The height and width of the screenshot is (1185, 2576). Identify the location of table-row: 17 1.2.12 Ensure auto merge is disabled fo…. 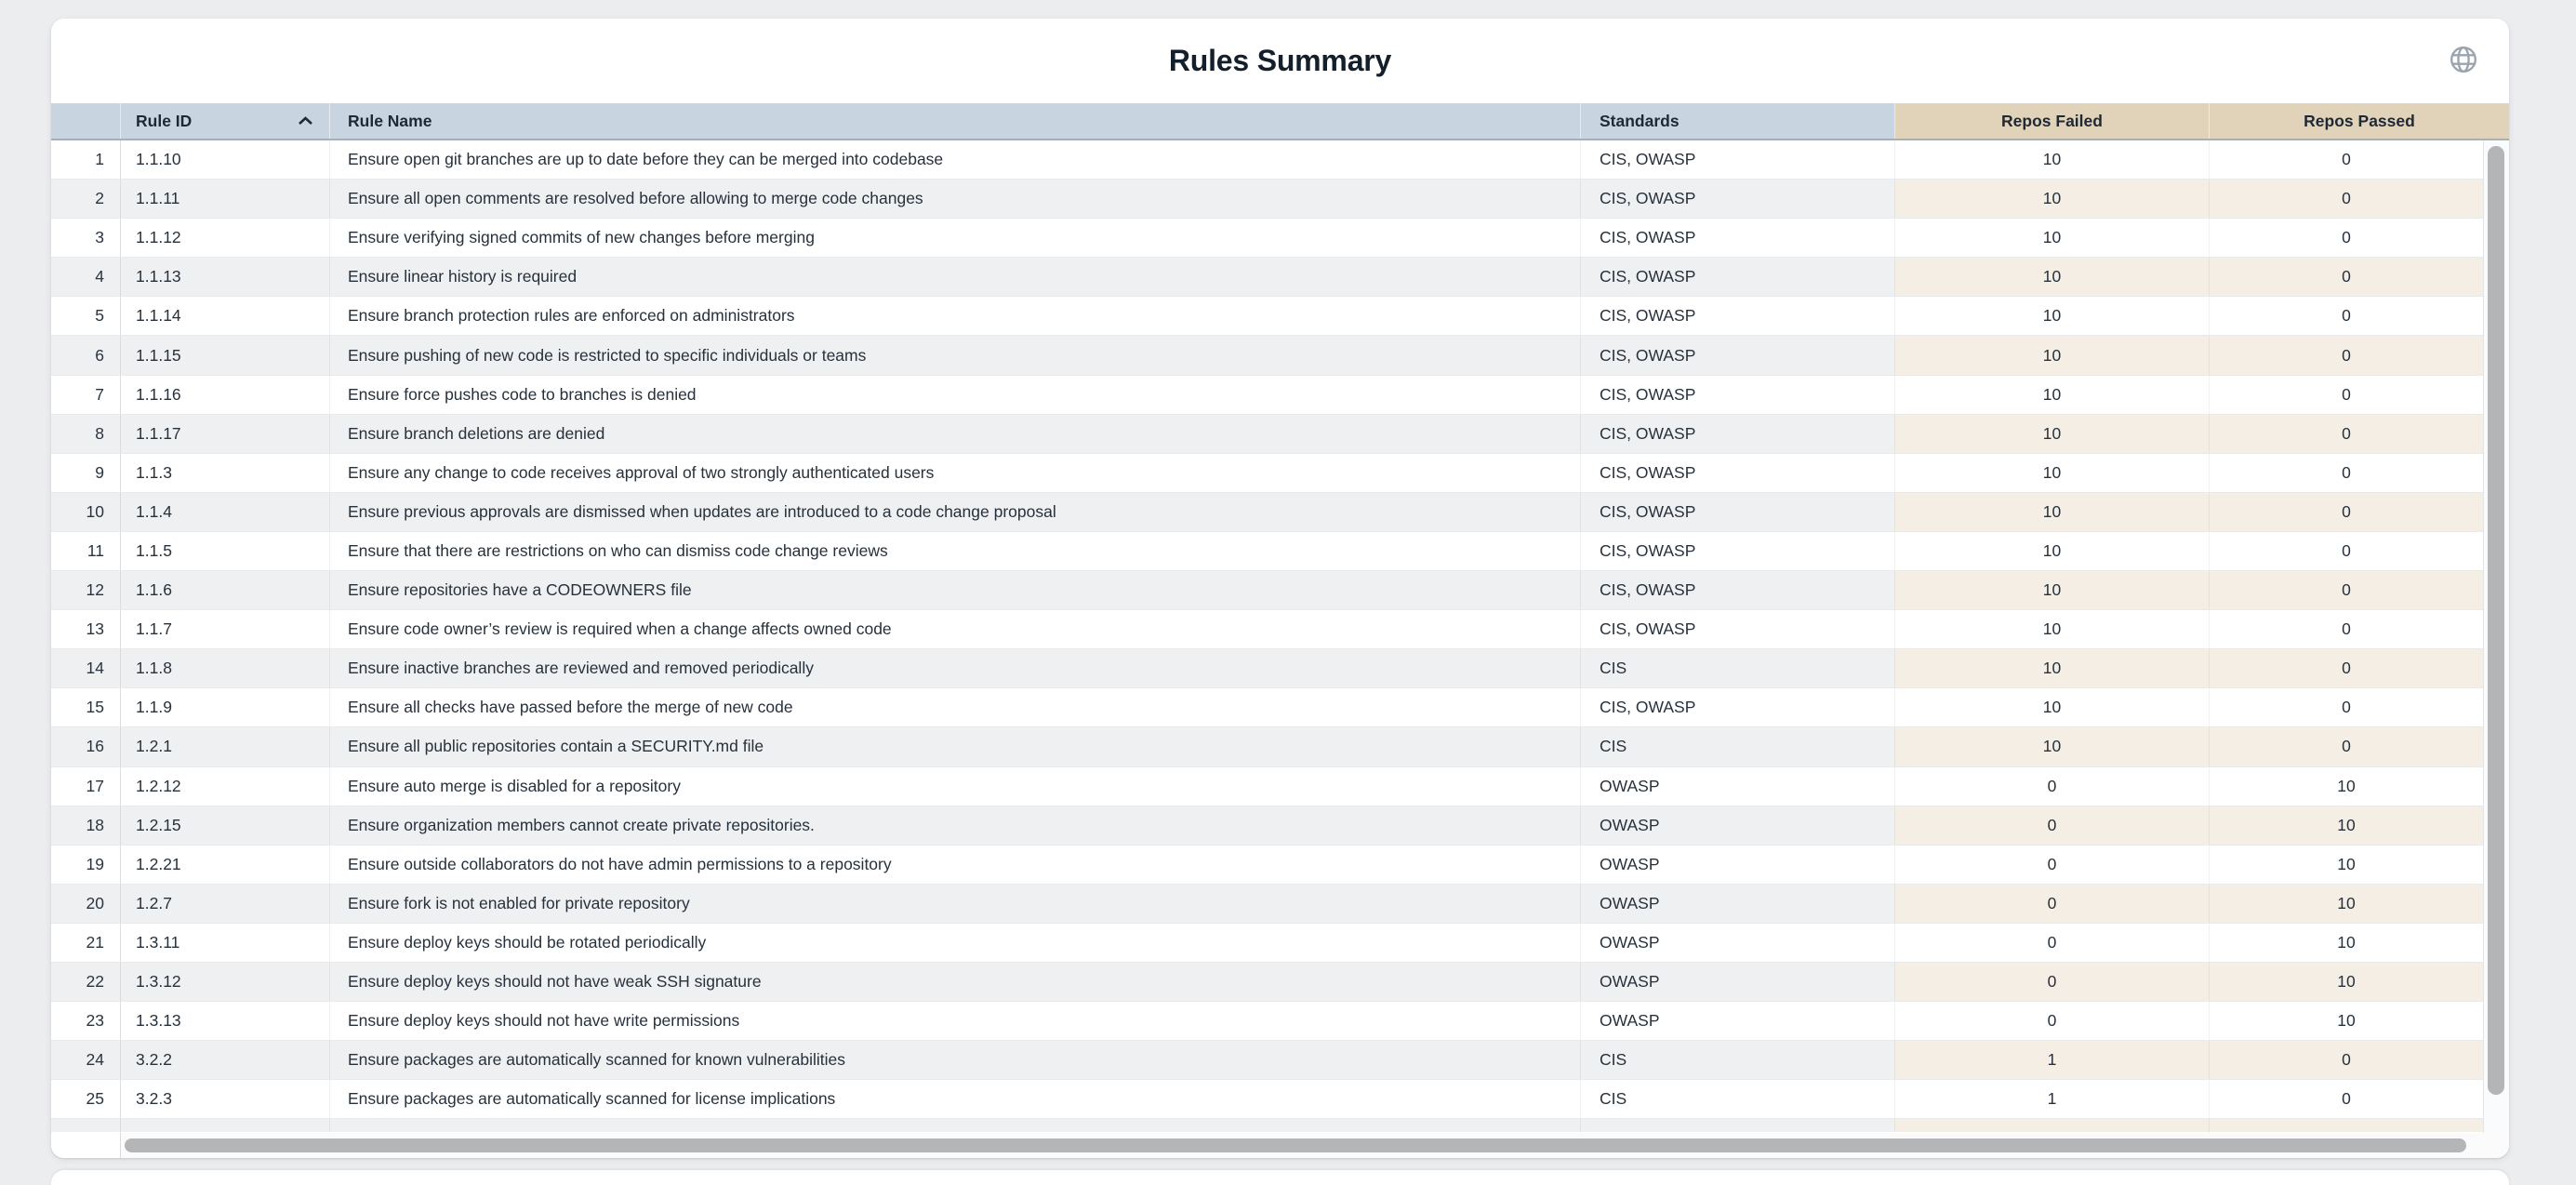
(1267, 786).